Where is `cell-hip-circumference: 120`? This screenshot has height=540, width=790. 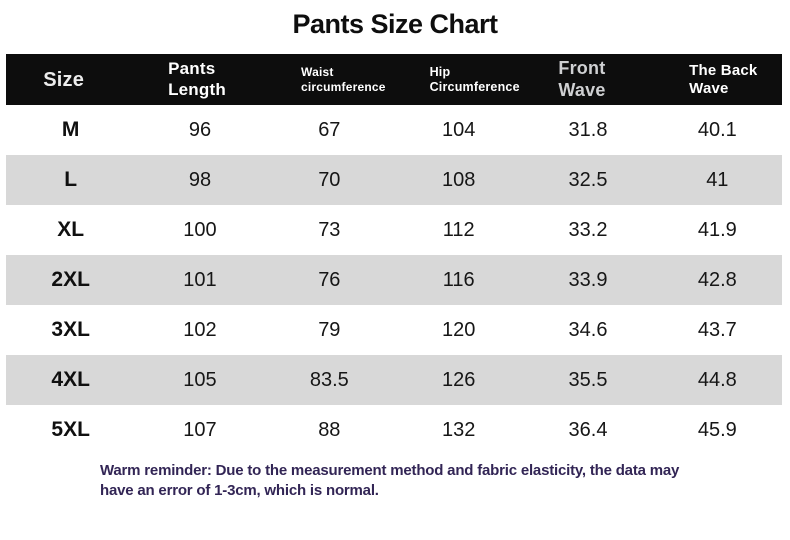
cell-hip-circumference: 120 is located at coordinates (458, 329).